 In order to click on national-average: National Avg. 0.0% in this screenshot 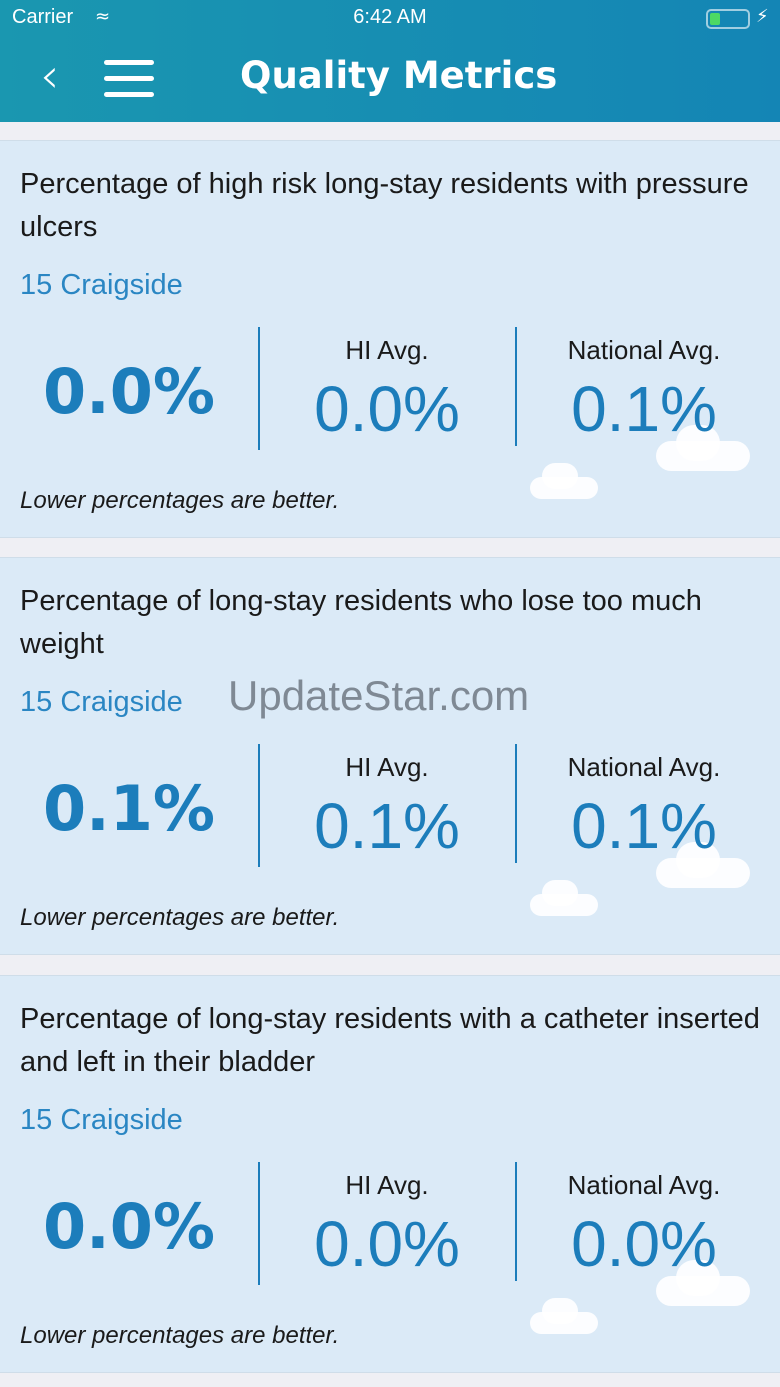, I will do `click(644, 1221)`.